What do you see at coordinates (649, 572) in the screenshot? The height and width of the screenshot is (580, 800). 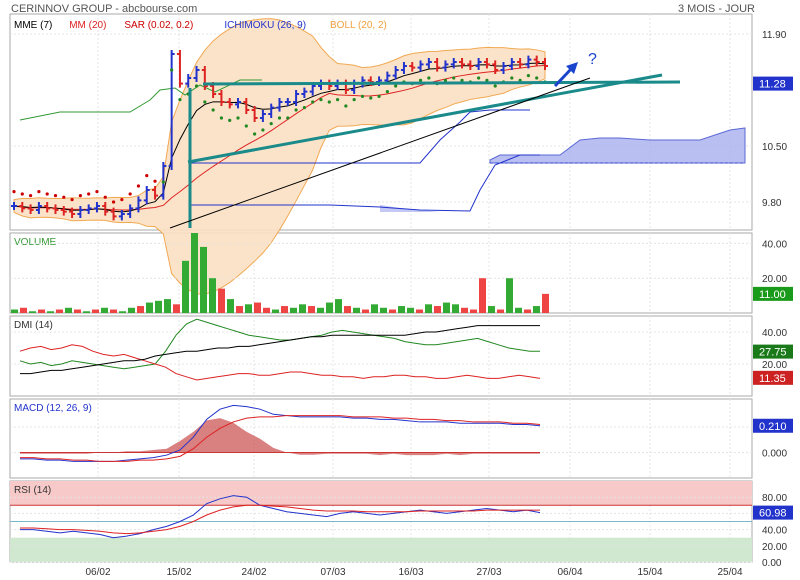 I see `x-tick-label: 15/04` at bounding box center [649, 572].